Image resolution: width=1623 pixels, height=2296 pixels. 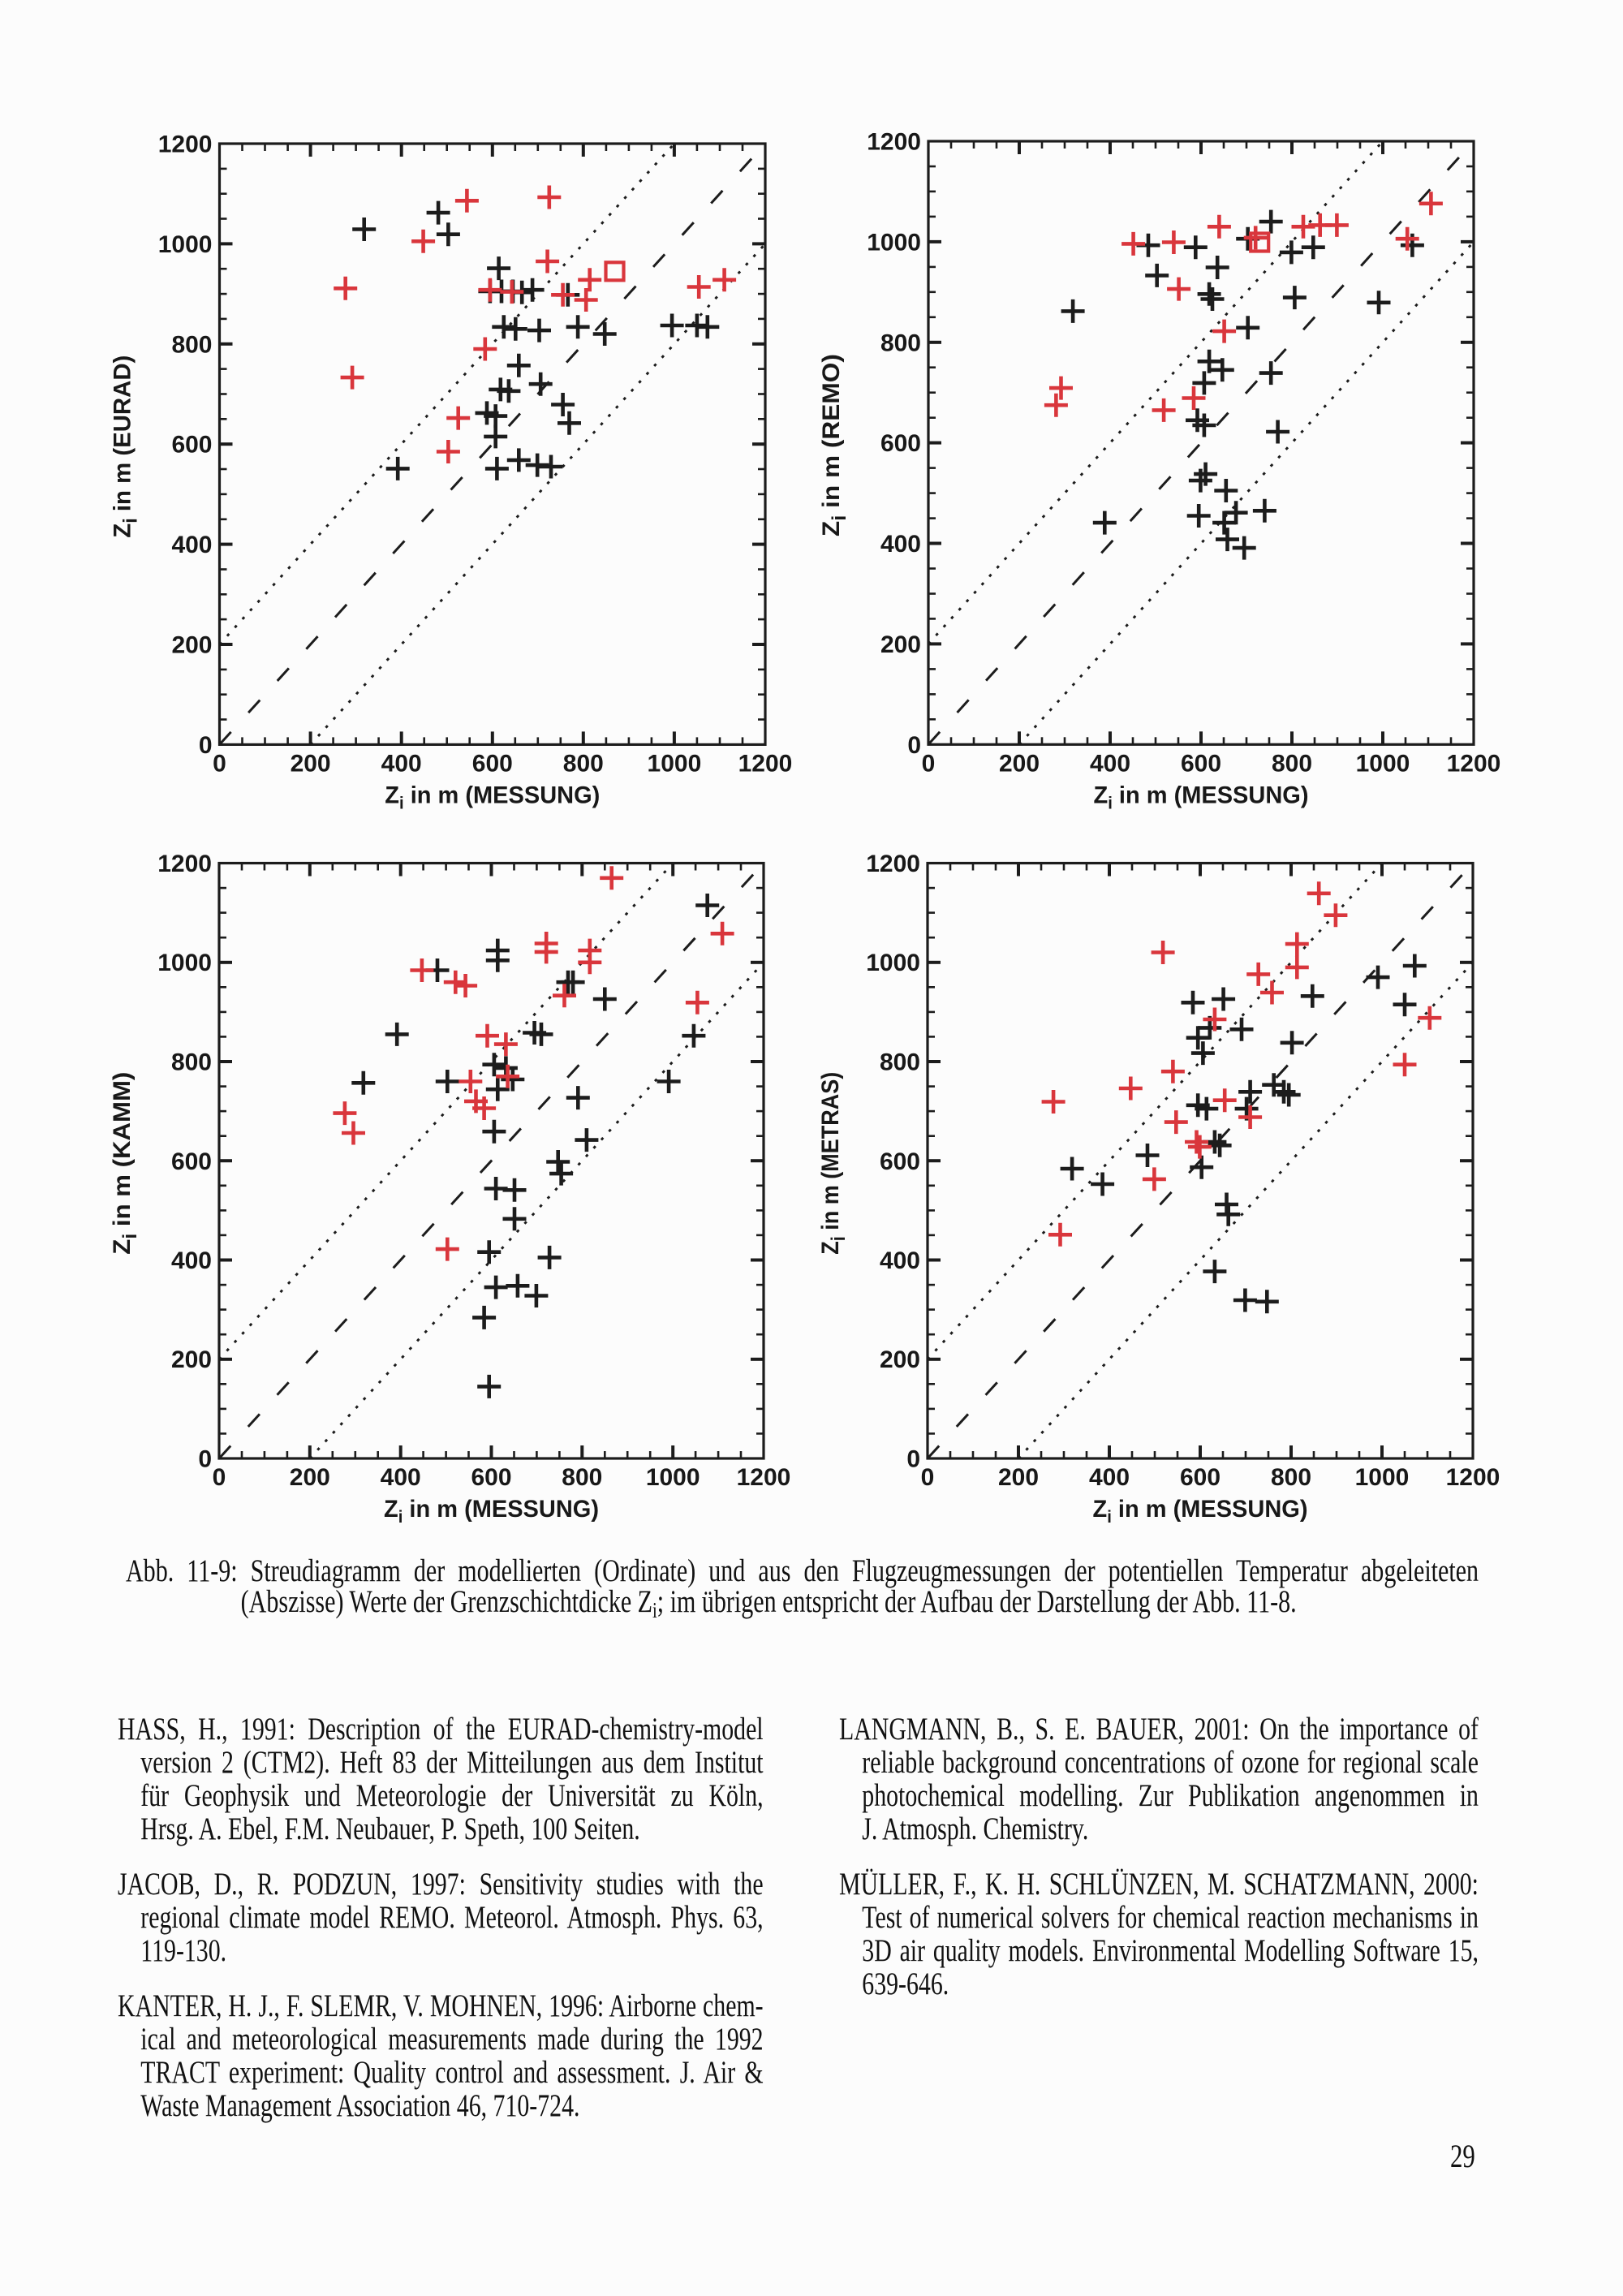 What do you see at coordinates (126, 447) in the screenshot?
I see `svg-text: Zi in m (EURAD)` at bounding box center [126, 447].